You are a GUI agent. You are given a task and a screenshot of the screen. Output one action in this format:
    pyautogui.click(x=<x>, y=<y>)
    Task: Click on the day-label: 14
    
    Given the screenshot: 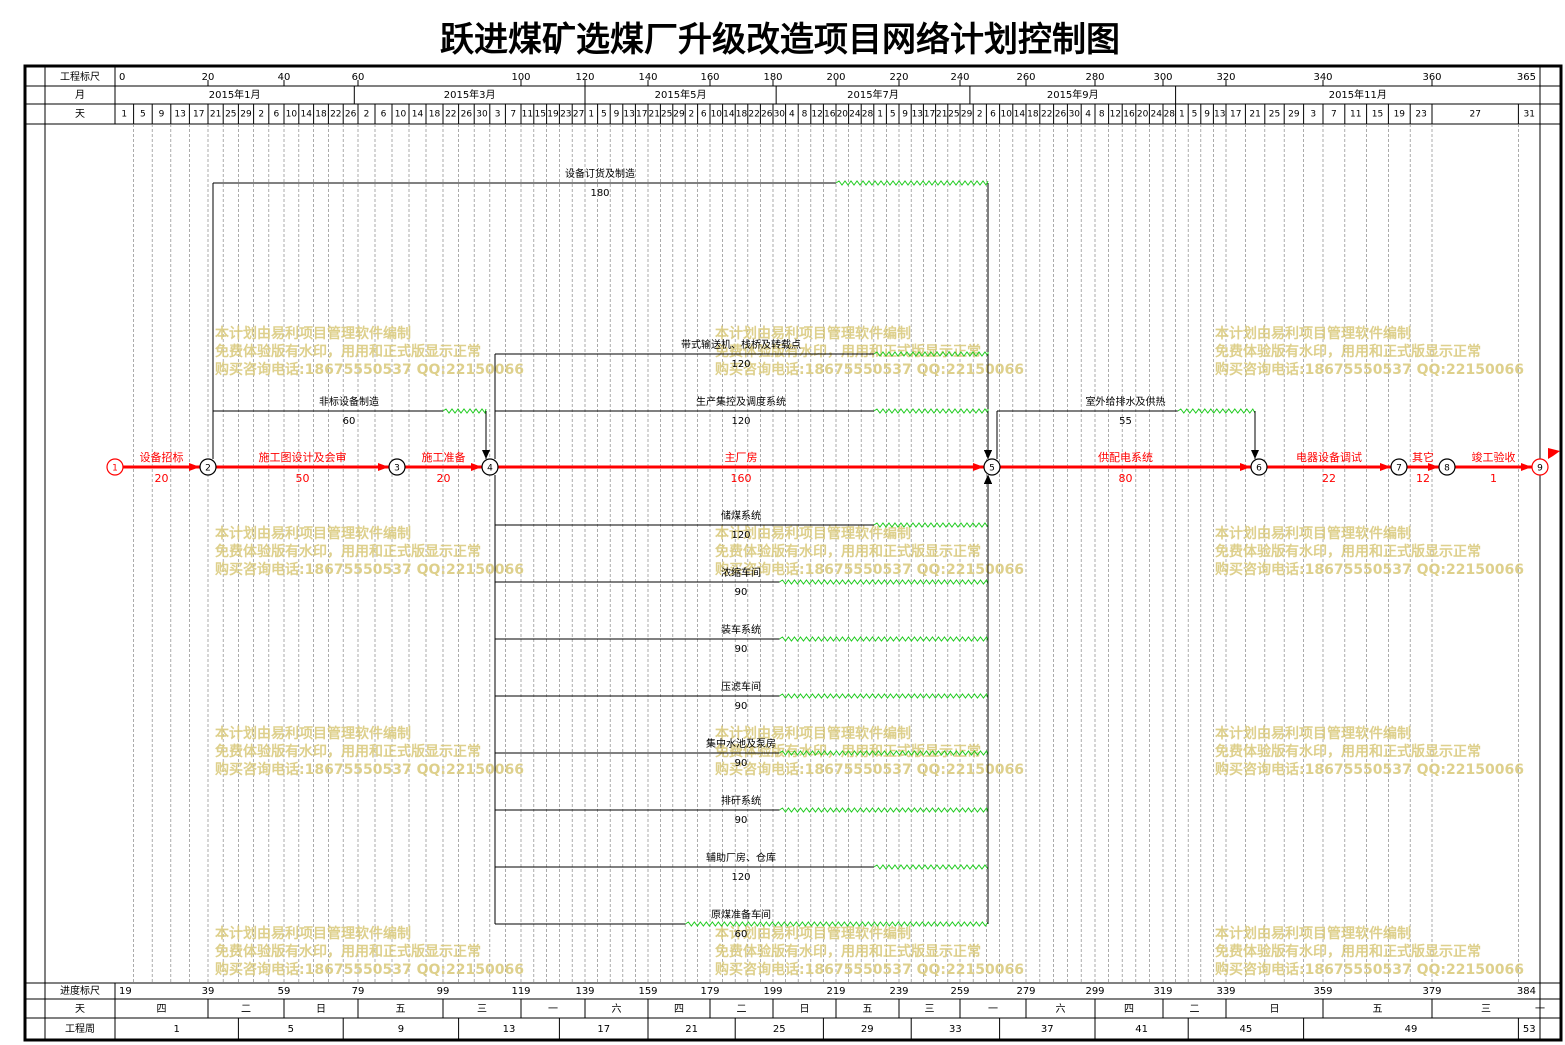 What is the action you would take?
    pyautogui.click(x=306, y=115)
    